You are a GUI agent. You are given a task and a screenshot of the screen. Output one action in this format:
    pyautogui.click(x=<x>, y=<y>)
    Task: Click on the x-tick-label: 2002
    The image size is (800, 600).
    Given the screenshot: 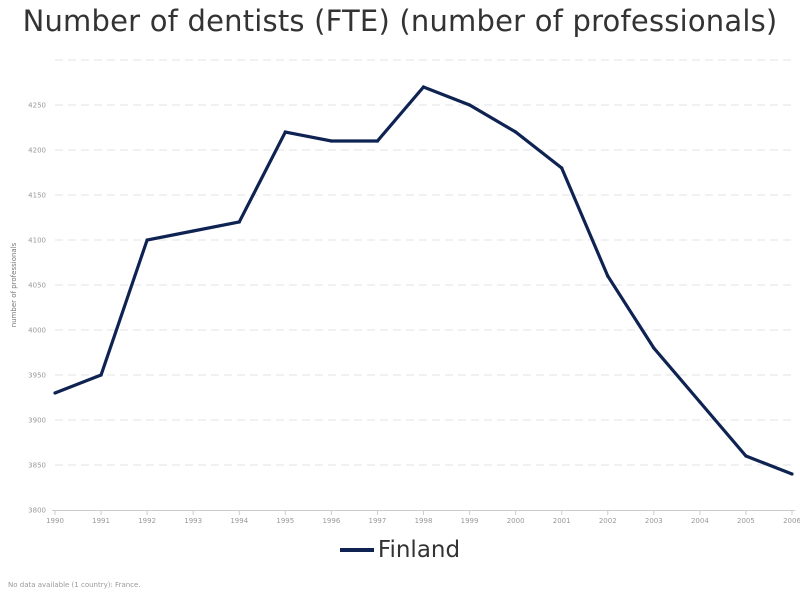 What is the action you would take?
    pyautogui.click(x=608, y=521)
    